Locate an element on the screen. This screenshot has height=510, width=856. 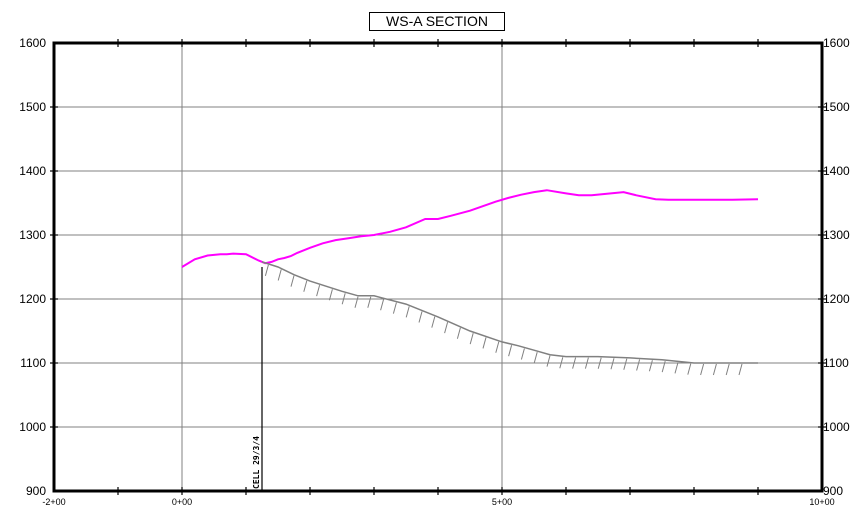
x-tick-label: -2+00 is located at coordinates (53, 502).